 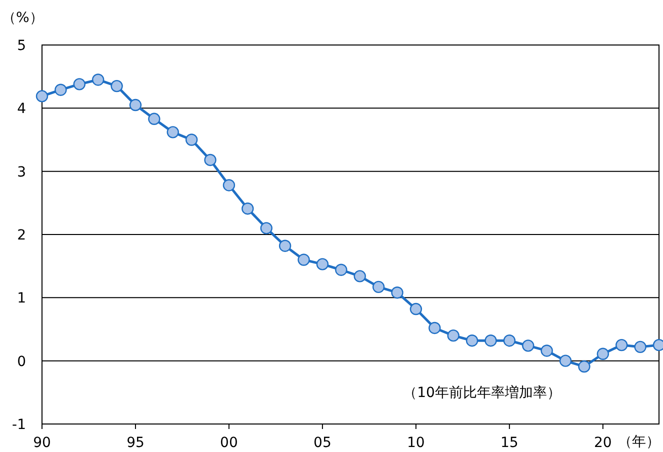 What do you see at coordinates (21, 236) in the screenshot?
I see `ytick: 2` at bounding box center [21, 236].